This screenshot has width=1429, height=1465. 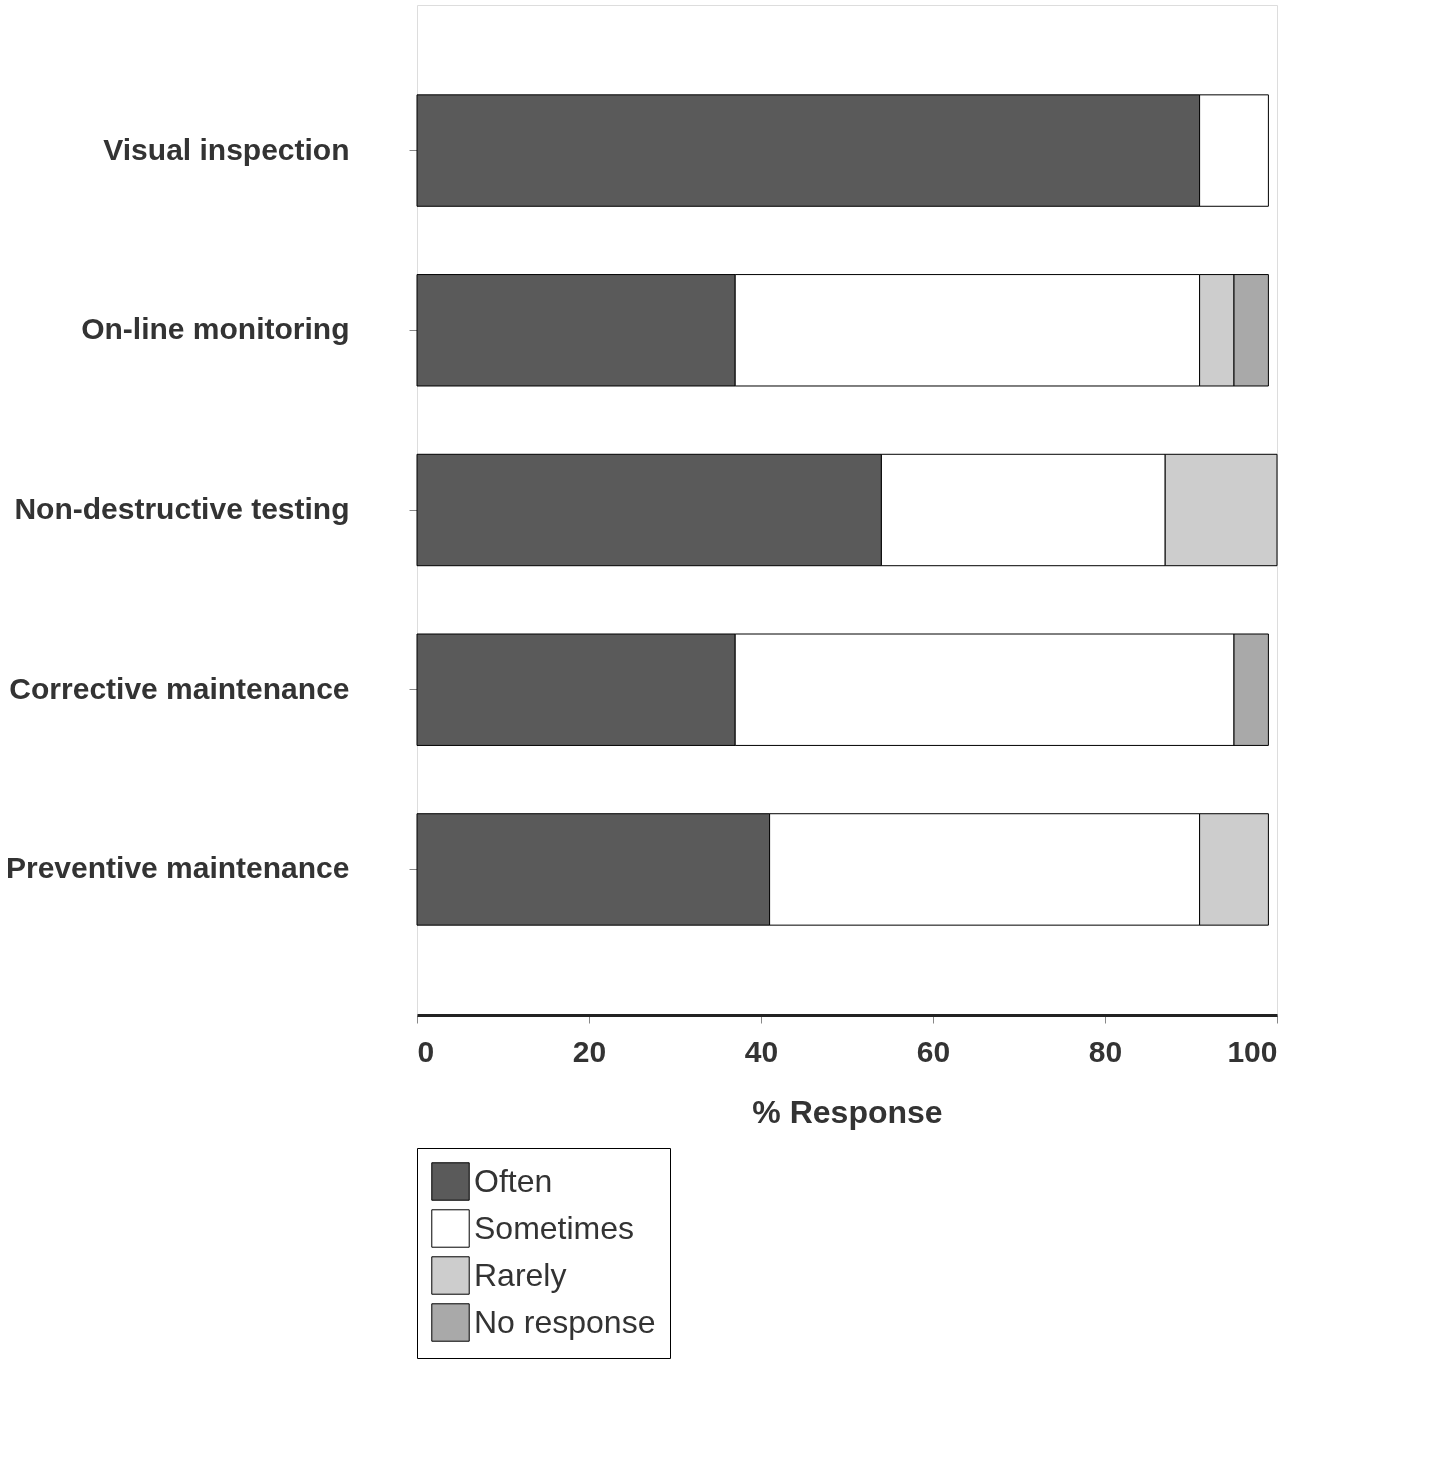 I want to click on legend-label: Rarely, so click(x=520, y=1274).